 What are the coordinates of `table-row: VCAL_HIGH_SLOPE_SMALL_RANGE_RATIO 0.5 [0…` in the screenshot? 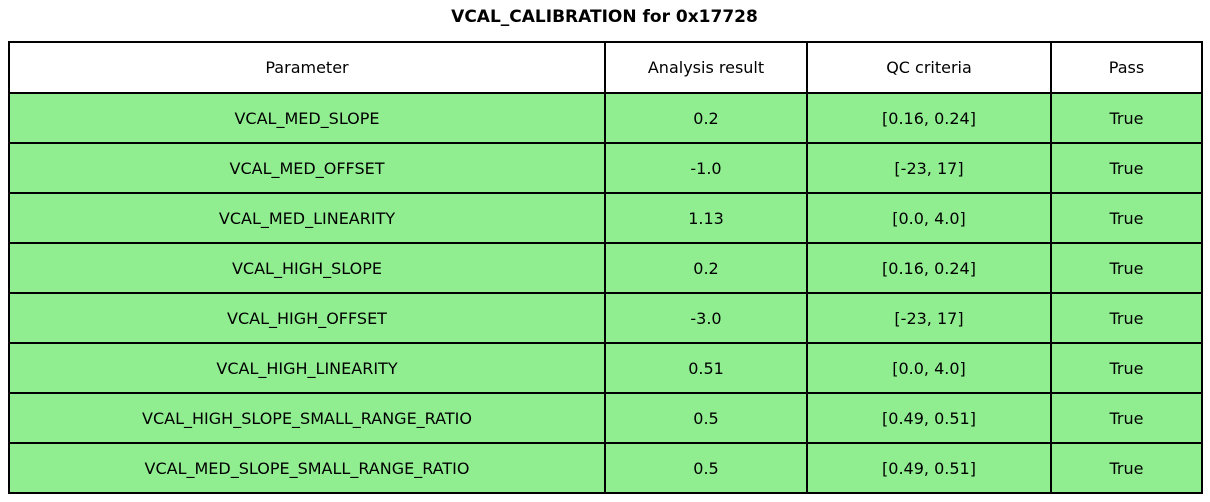 It's located at (605, 418).